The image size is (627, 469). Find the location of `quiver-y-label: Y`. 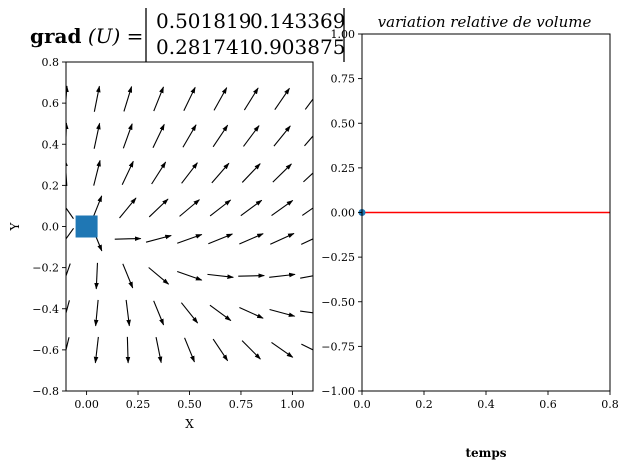

quiver-y-label: Y is located at coordinates (15, 226).